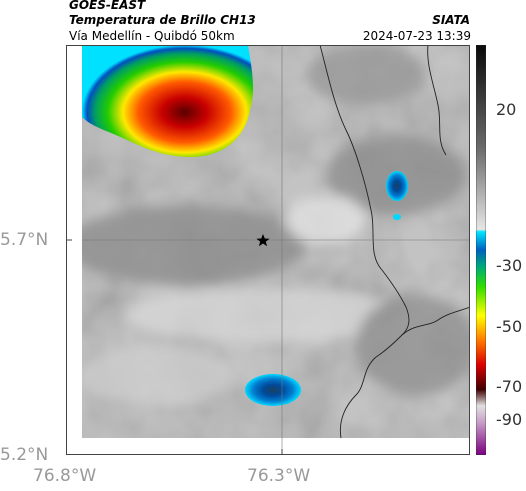 This screenshot has width=526, height=491. I want to click on star-icon, so click(263, 240).